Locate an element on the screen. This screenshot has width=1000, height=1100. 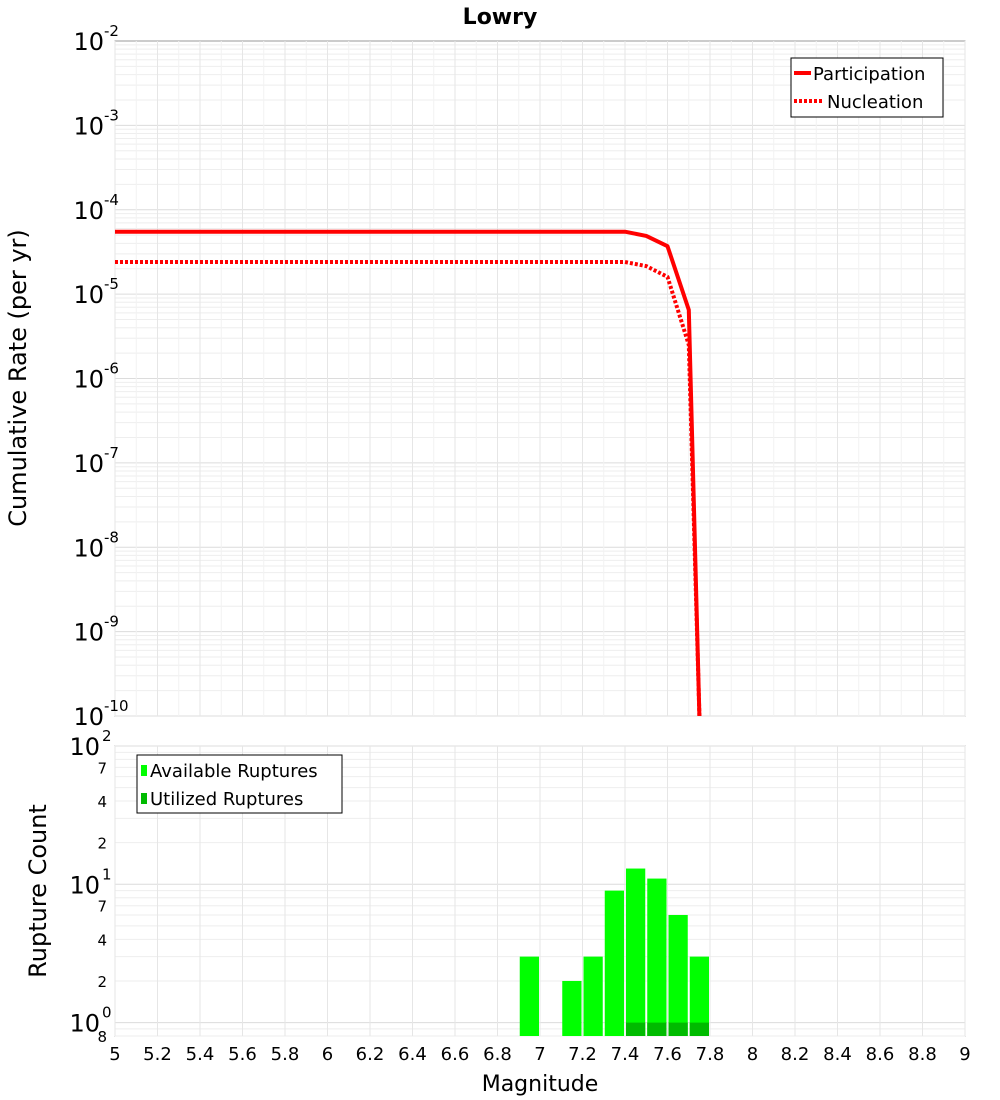
count-legend-box is located at coordinates (239, 784).